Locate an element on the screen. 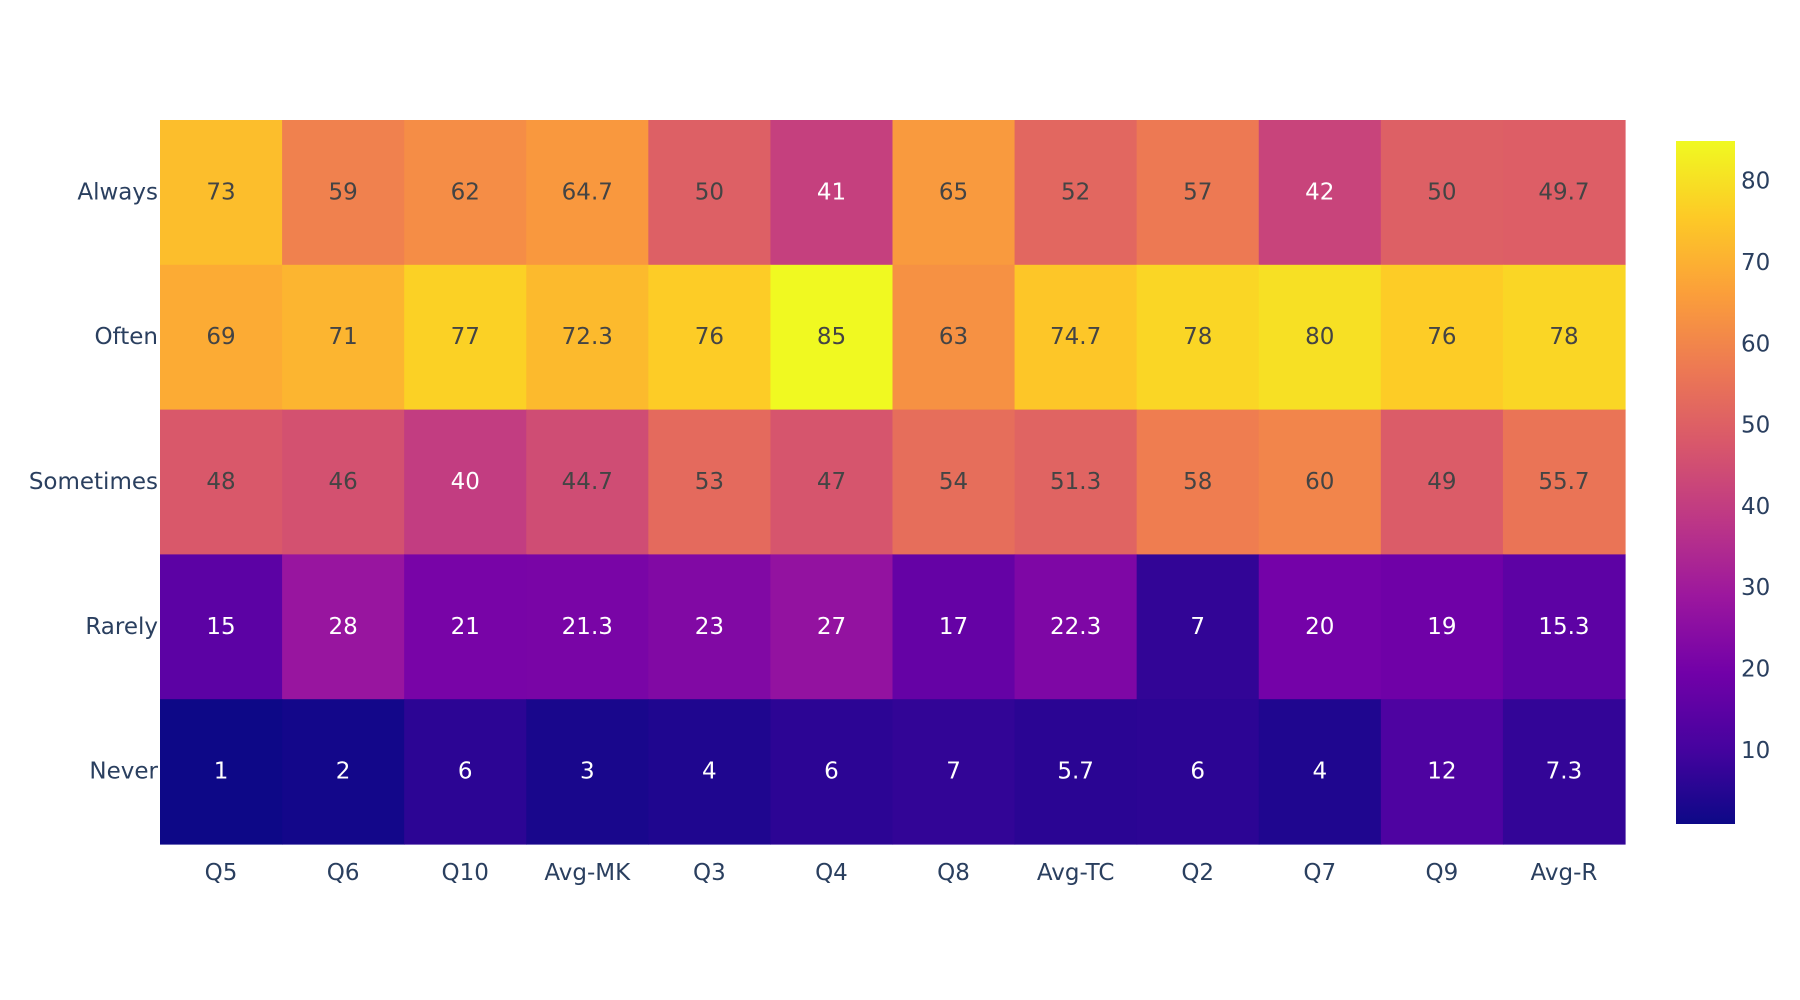  y-tick-label: Rarely is located at coordinates (121, 627).